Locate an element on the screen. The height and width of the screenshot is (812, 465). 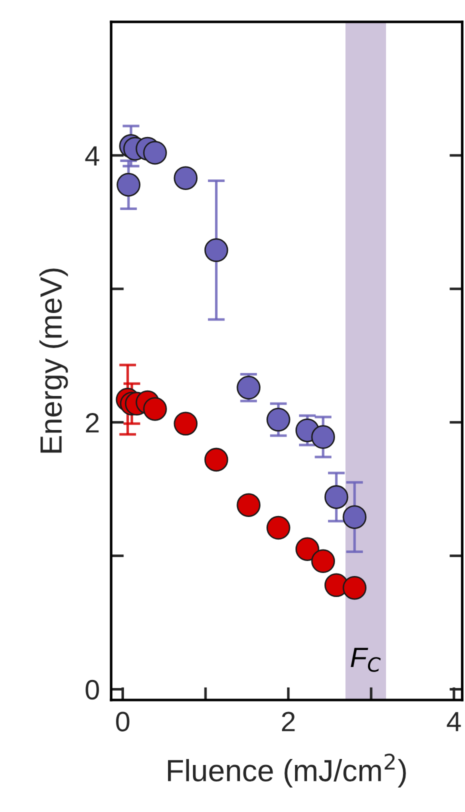
y-axis-title: Energy (meV) is located at coordinates (53, 360).